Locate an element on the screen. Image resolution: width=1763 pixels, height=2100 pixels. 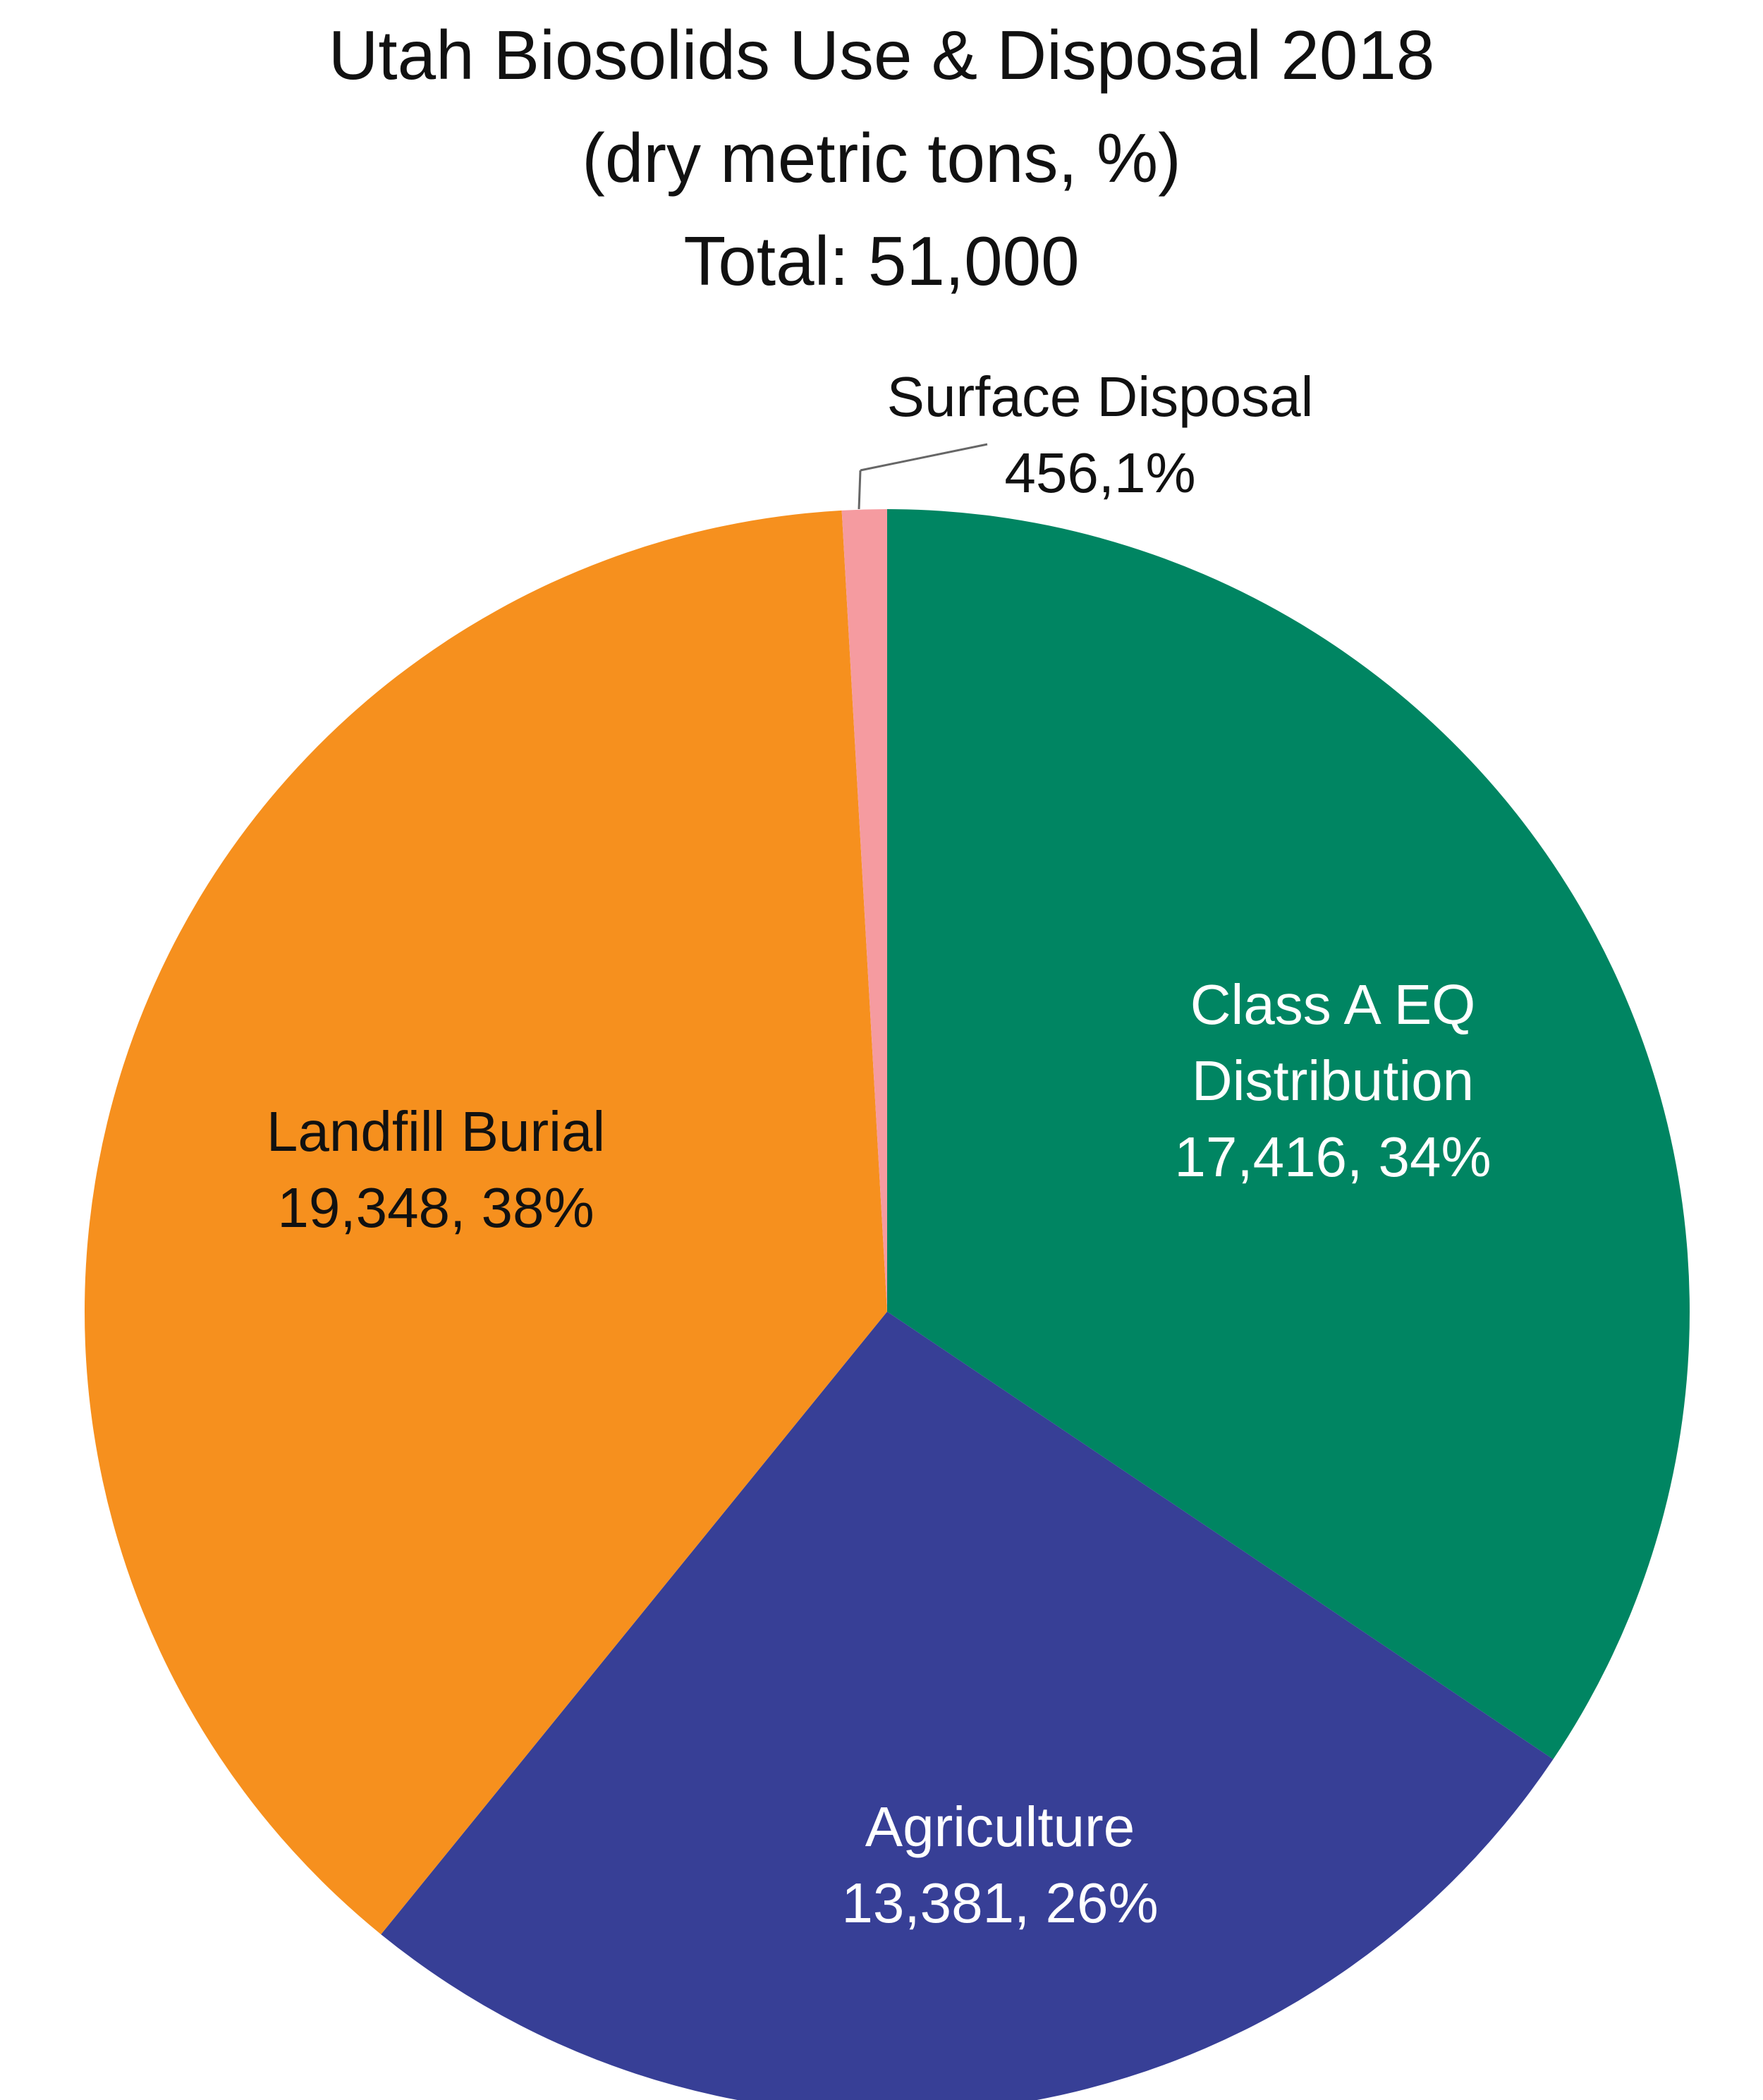
slice-label-line: Surface Disposal is located at coordinates (1100, 396).